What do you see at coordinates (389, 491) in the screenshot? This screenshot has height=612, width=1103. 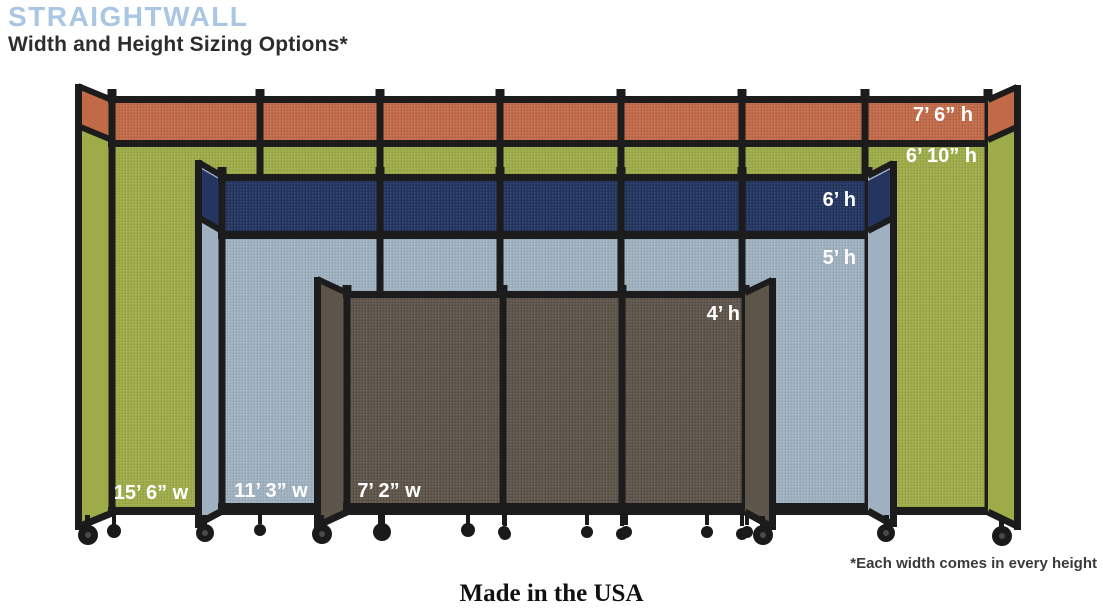 I see `width-label-7ft2: 7’ 2” w` at bounding box center [389, 491].